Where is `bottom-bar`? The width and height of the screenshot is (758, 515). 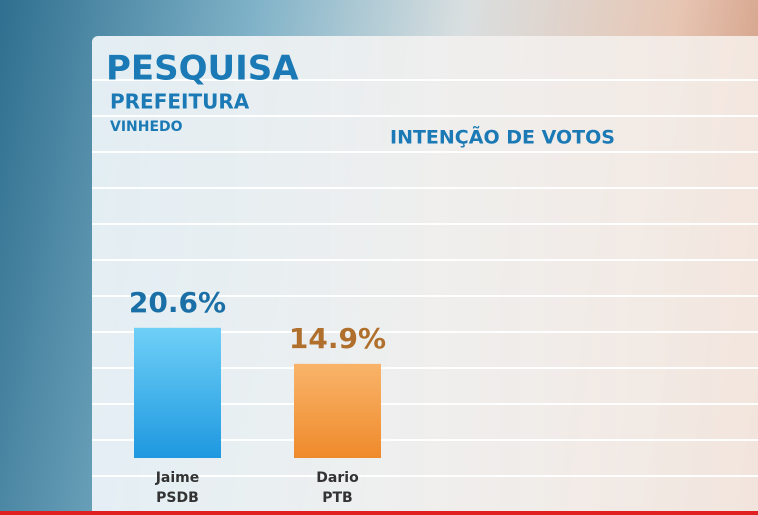
bottom-bar is located at coordinates (379, 513).